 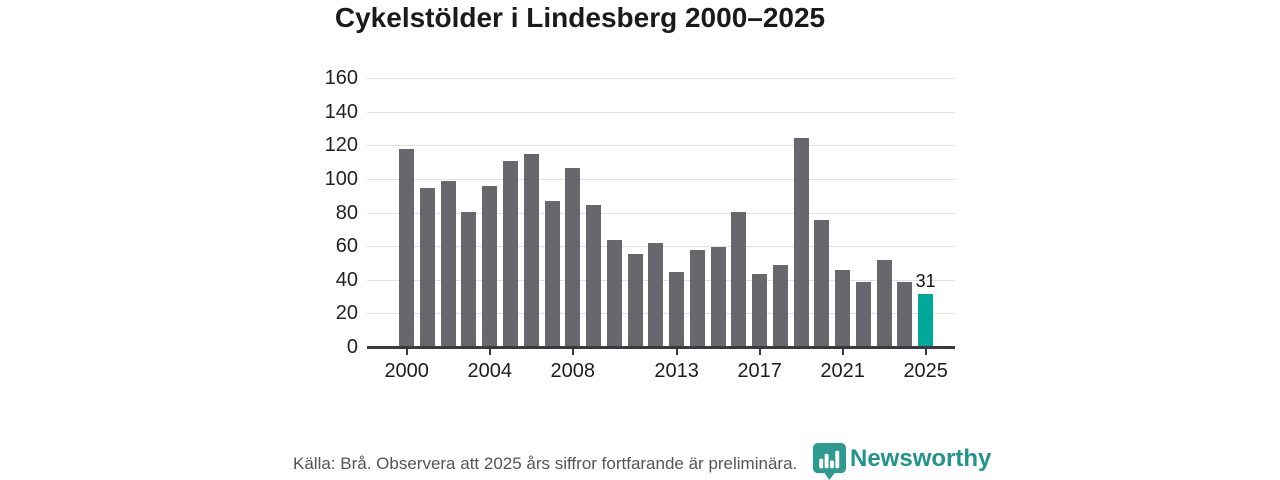 I want to click on y-axis-label-120: 120, so click(x=341, y=145).